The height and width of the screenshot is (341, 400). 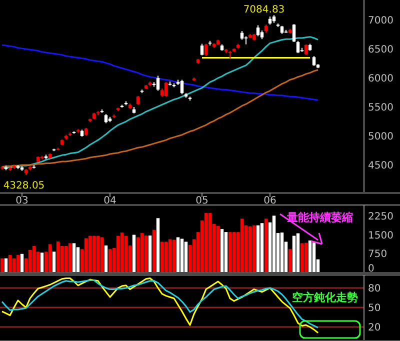 What do you see at coordinates (374, 289) in the screenshot?
I see `y-tick-label: 80` at bounding box center [374, 289].